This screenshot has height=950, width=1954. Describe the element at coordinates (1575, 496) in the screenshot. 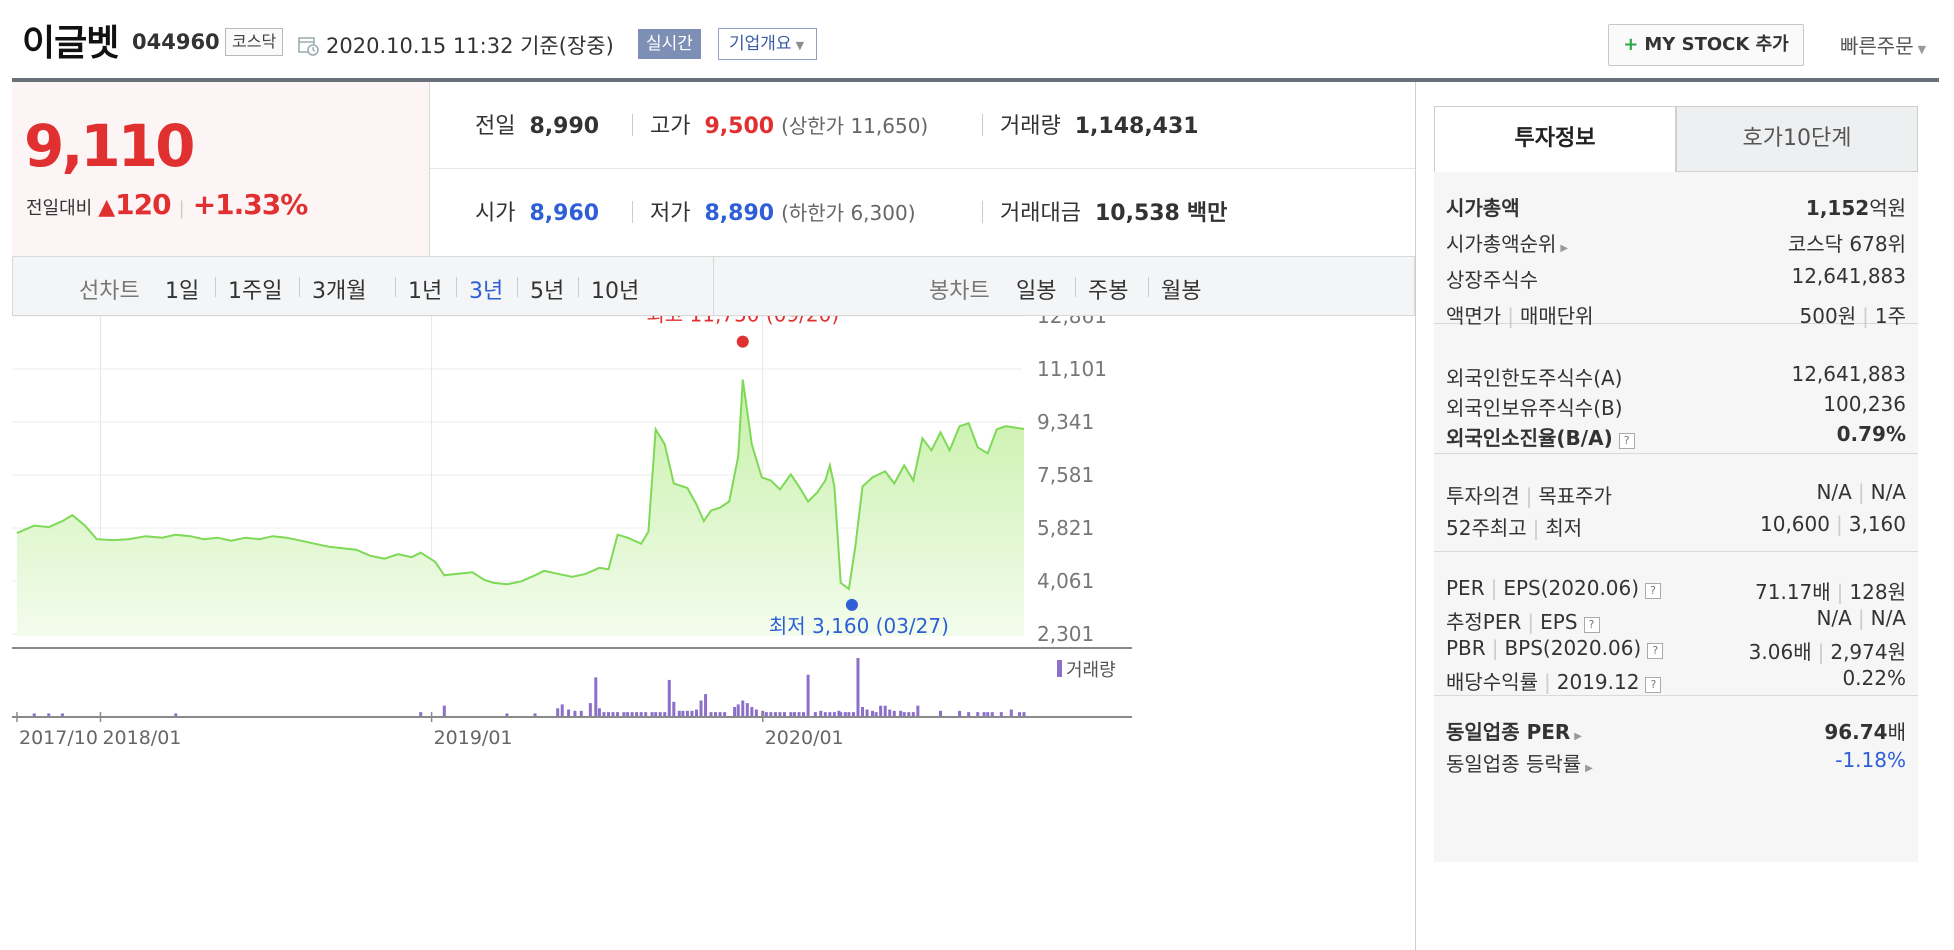

I see `target-label: 목표주가` at that location.